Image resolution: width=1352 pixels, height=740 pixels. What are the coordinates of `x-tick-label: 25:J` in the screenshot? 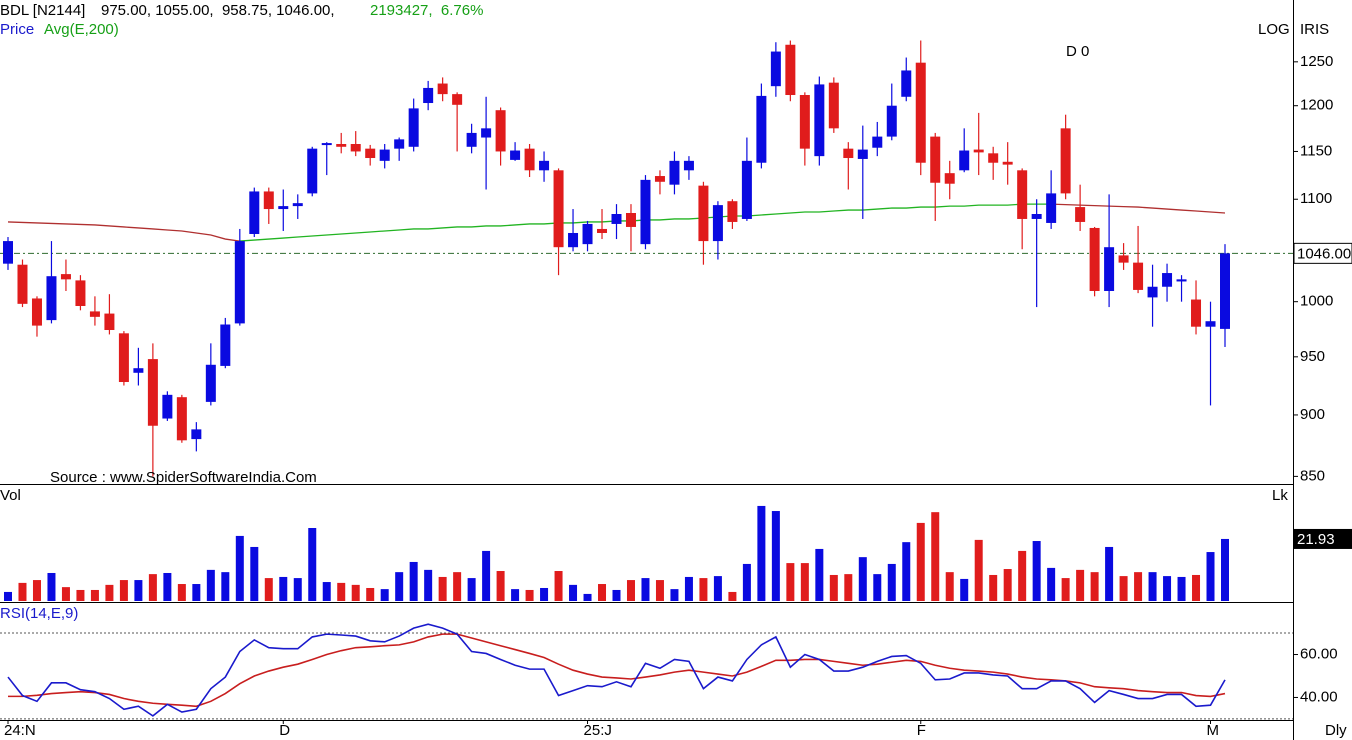 It's located at (598, 730).